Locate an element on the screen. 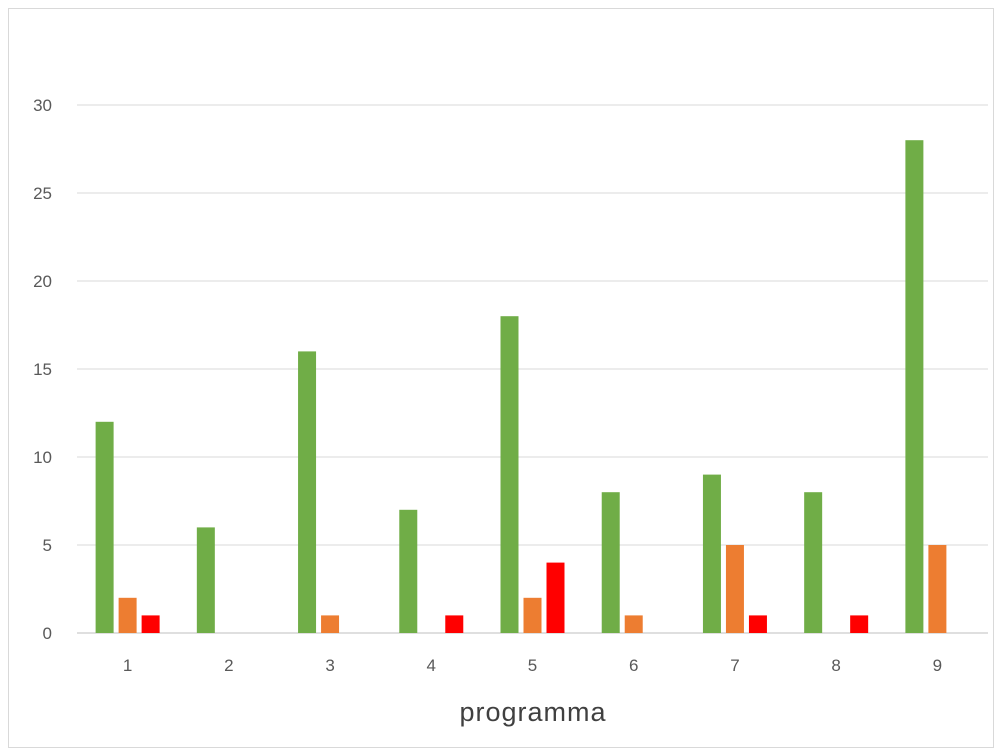 The height and width of the screenshot is (748, 1004). x-tick-labels: 1 2 3 4 5 6 7 8 9 is located at coordinates (532, 665).